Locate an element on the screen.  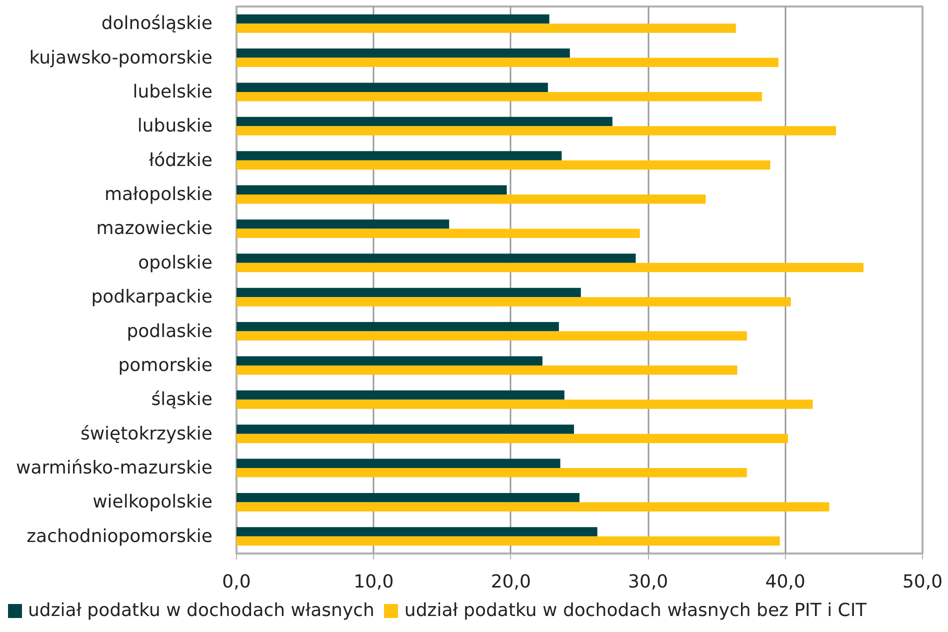
legend-label: udział podatku w dochodach własnych is located at coordinates (201, 611).